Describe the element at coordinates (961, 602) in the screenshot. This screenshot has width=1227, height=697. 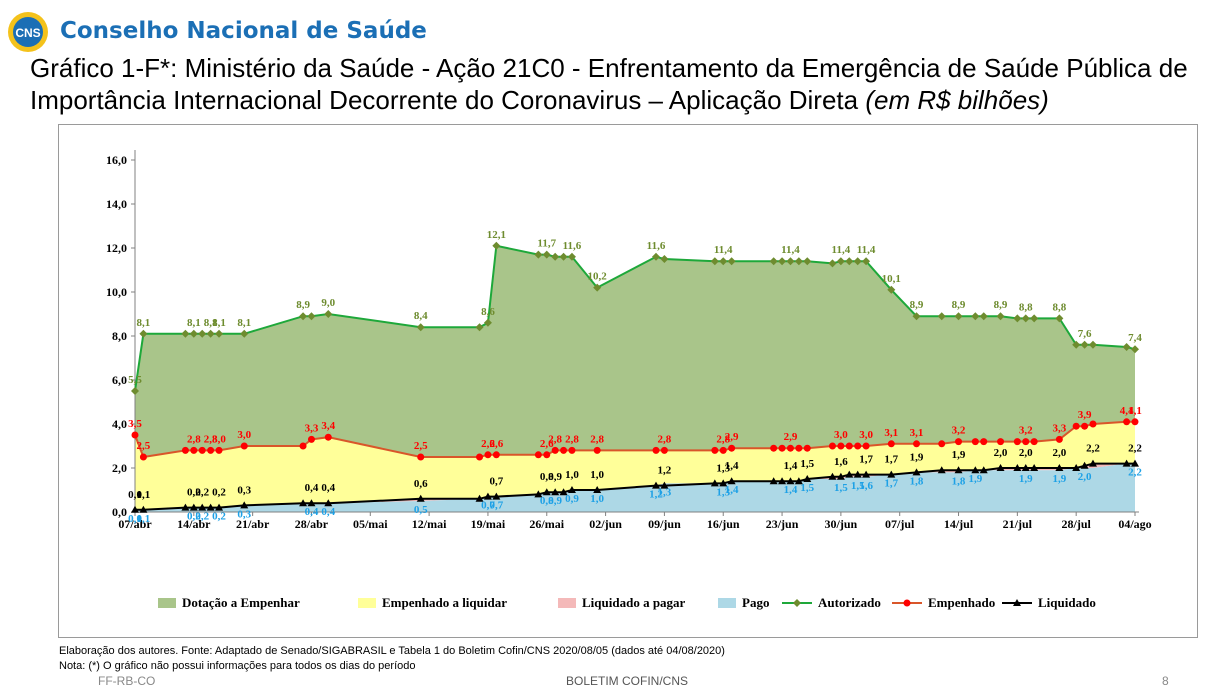
I see `legend-label: Empenhado` at that location.